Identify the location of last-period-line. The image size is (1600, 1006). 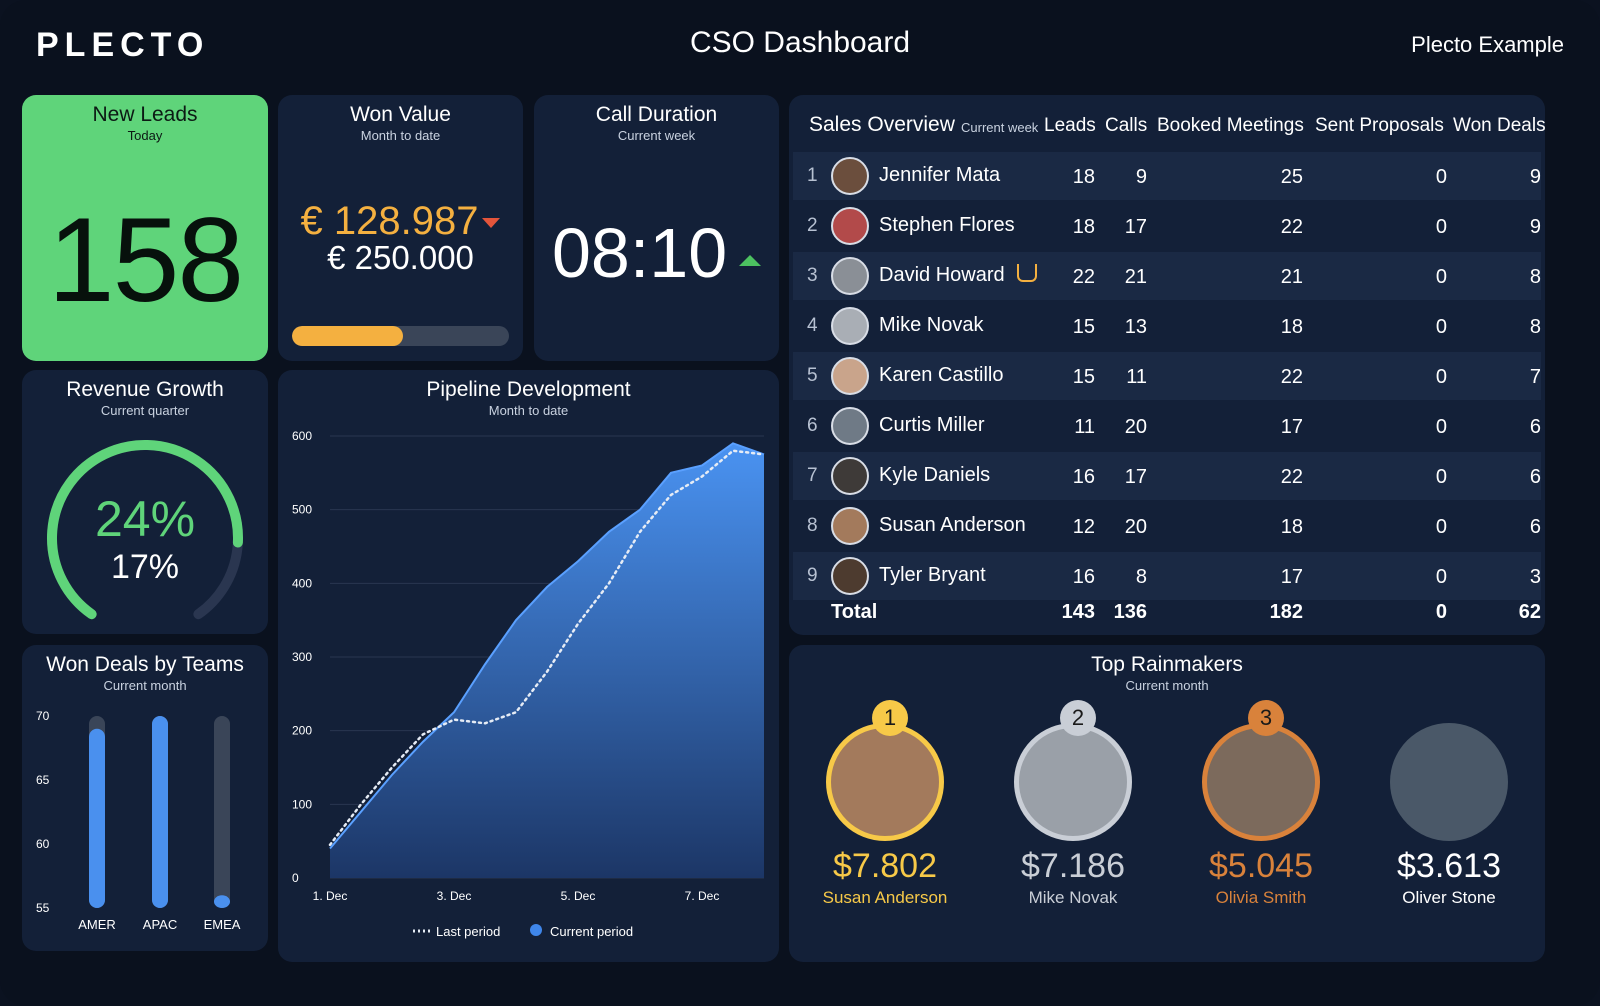
(547, 648).